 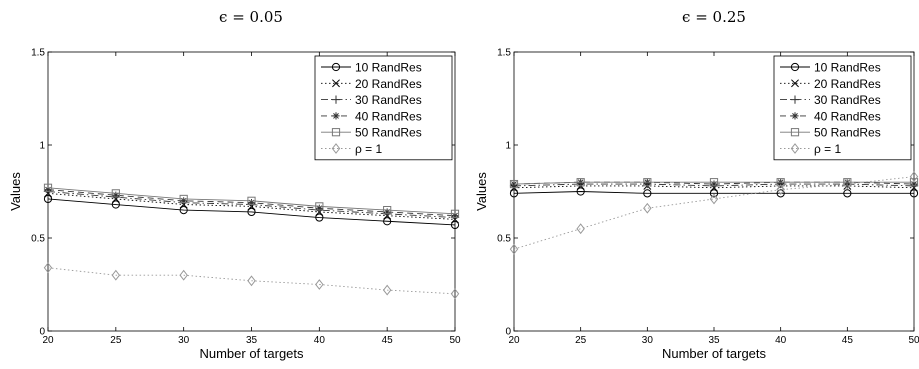 I want to click on chart1-legend-label: 20 RandRes, so click(x=388, y=84).